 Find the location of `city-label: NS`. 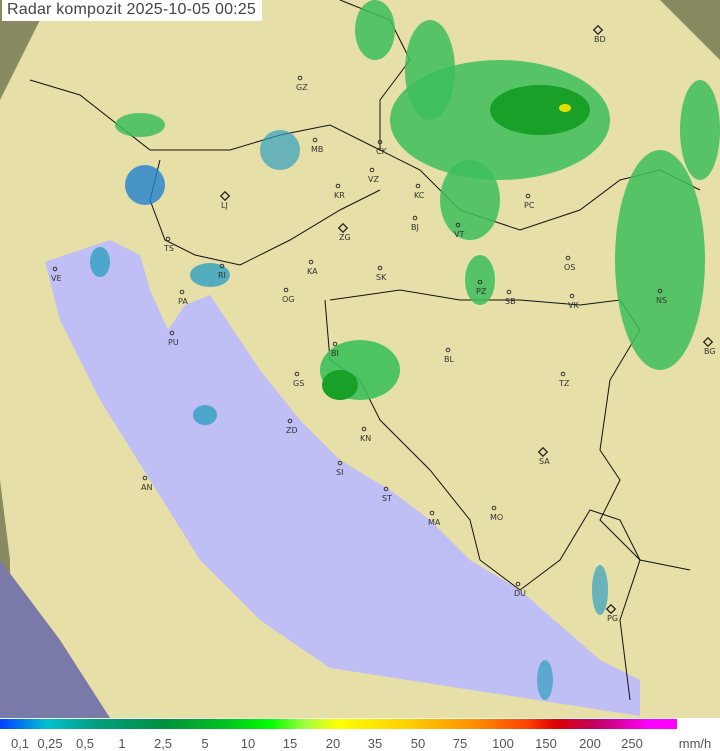

city-label: NS is located at coordinates (661, 300).